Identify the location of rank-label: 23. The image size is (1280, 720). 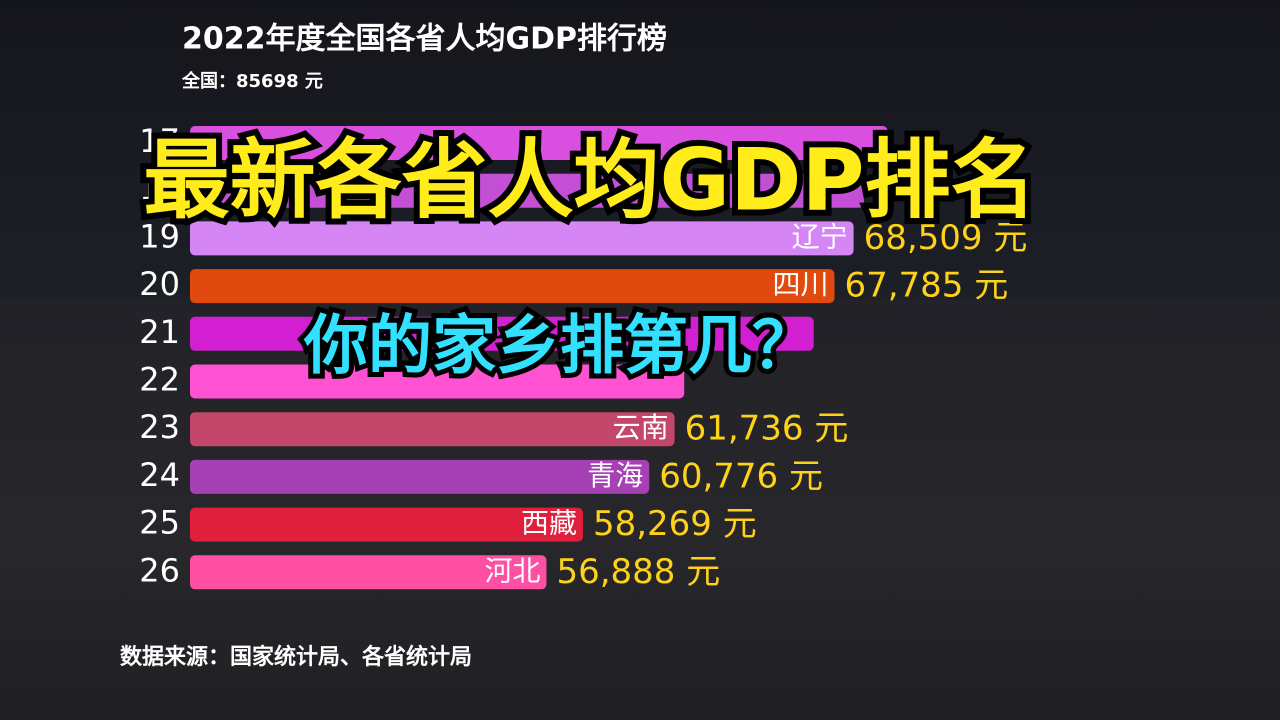
(159, 427).